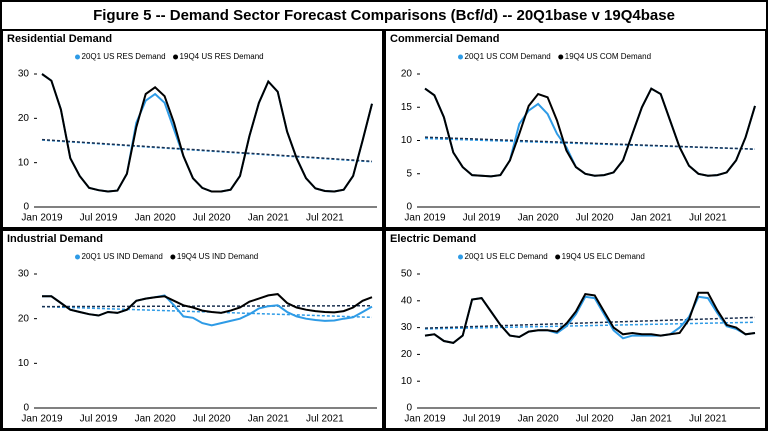 This screenshot has height=431, width=768. What do you see at coordinates (433, 239) in the screenshot?
I see `panel-title: Electric Demand` at bounding box center [433, 239].